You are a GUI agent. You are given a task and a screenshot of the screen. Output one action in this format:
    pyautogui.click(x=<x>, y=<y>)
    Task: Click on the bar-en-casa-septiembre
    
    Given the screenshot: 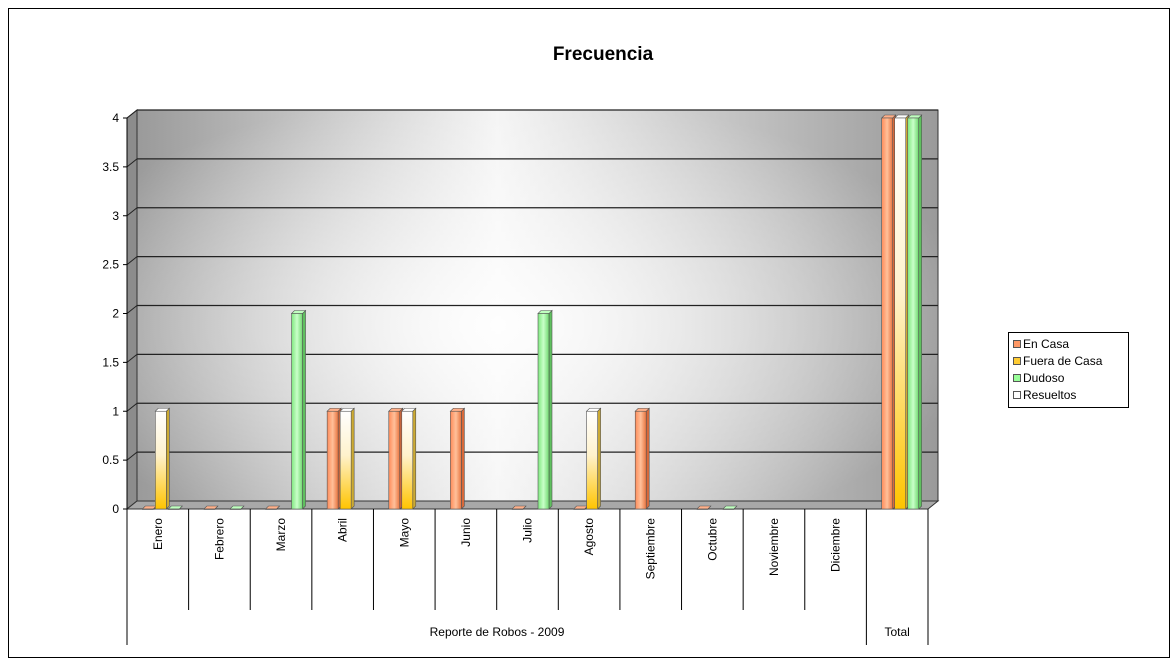 What is the action you would take?
    pyautogui.click(x=642, y=458)
    